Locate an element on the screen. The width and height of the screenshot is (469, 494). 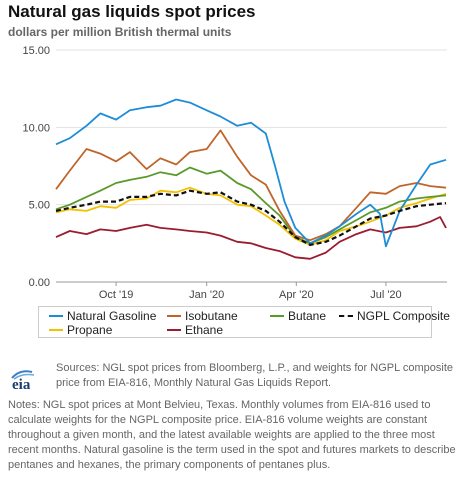
x-tick-label: Oct '19 is located at coordinates (116, 295).